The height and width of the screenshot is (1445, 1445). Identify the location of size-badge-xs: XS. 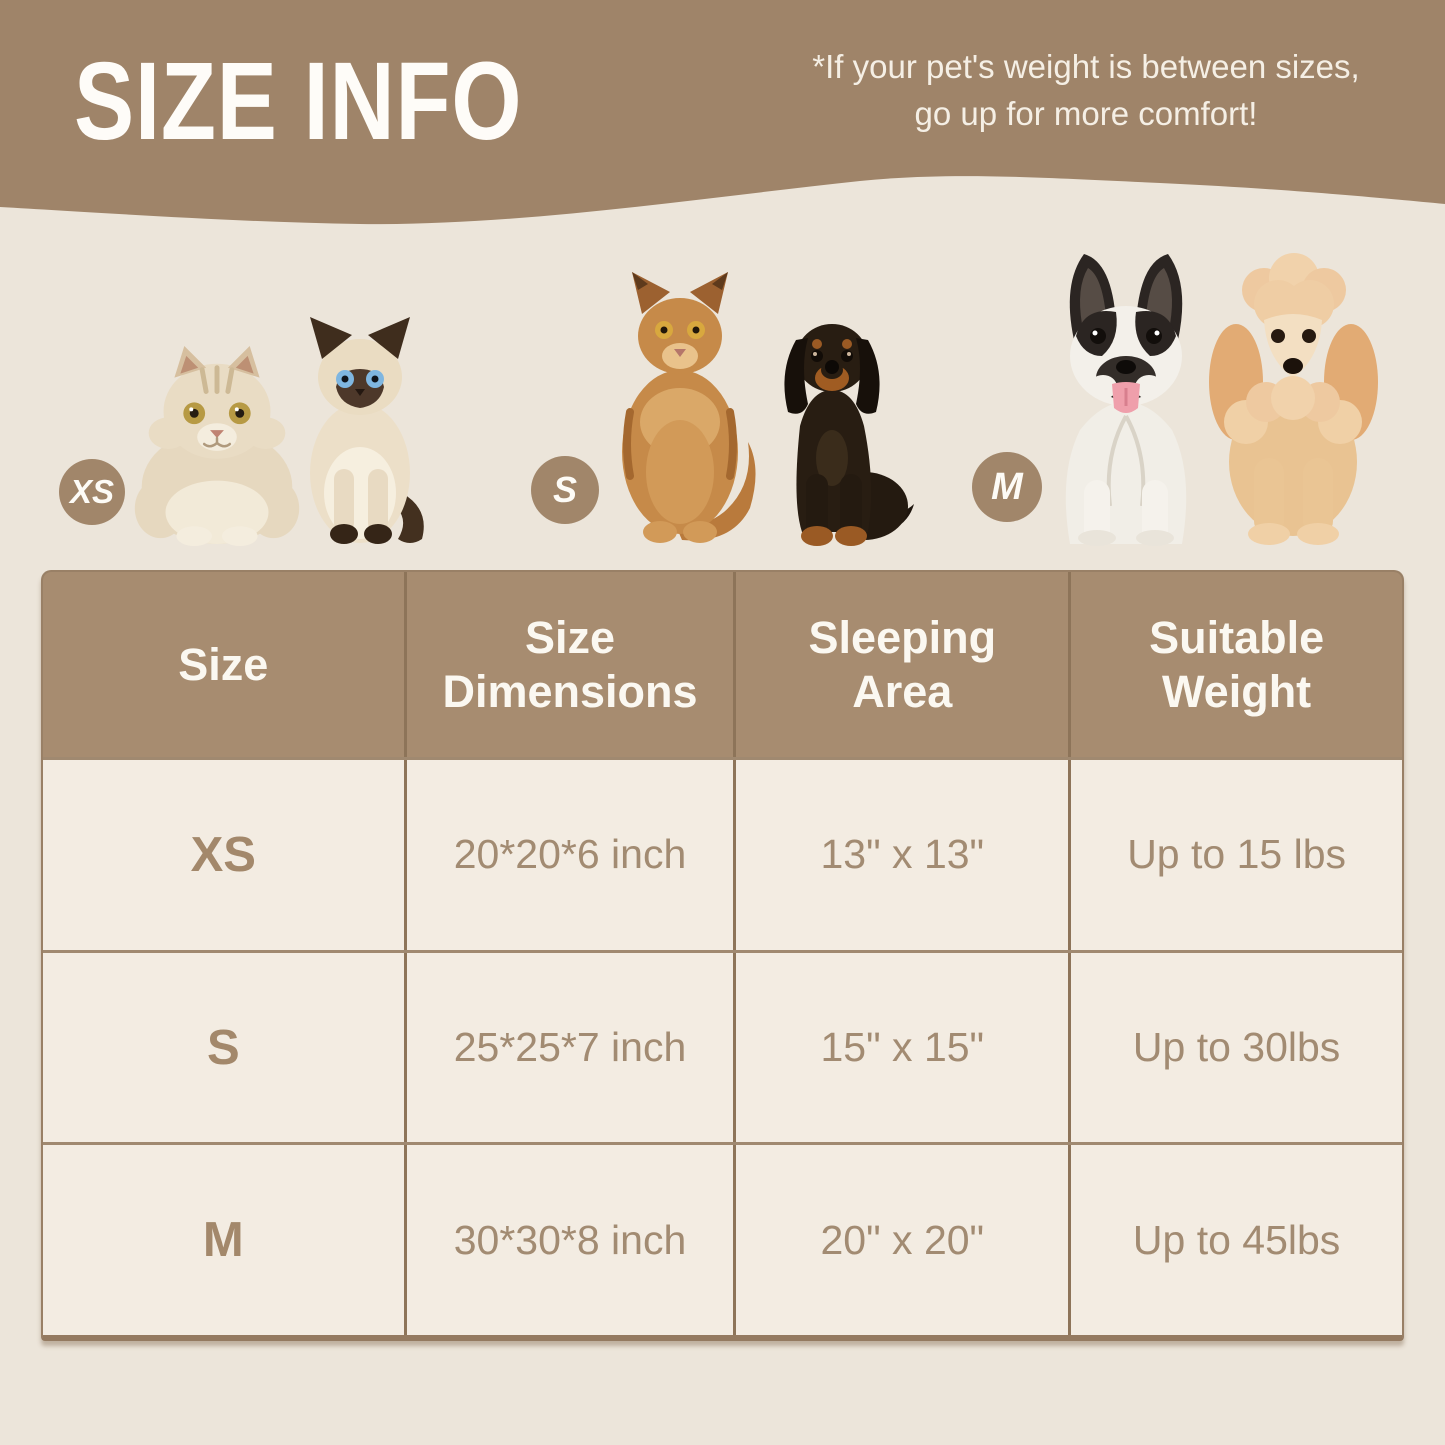
(92, 492).